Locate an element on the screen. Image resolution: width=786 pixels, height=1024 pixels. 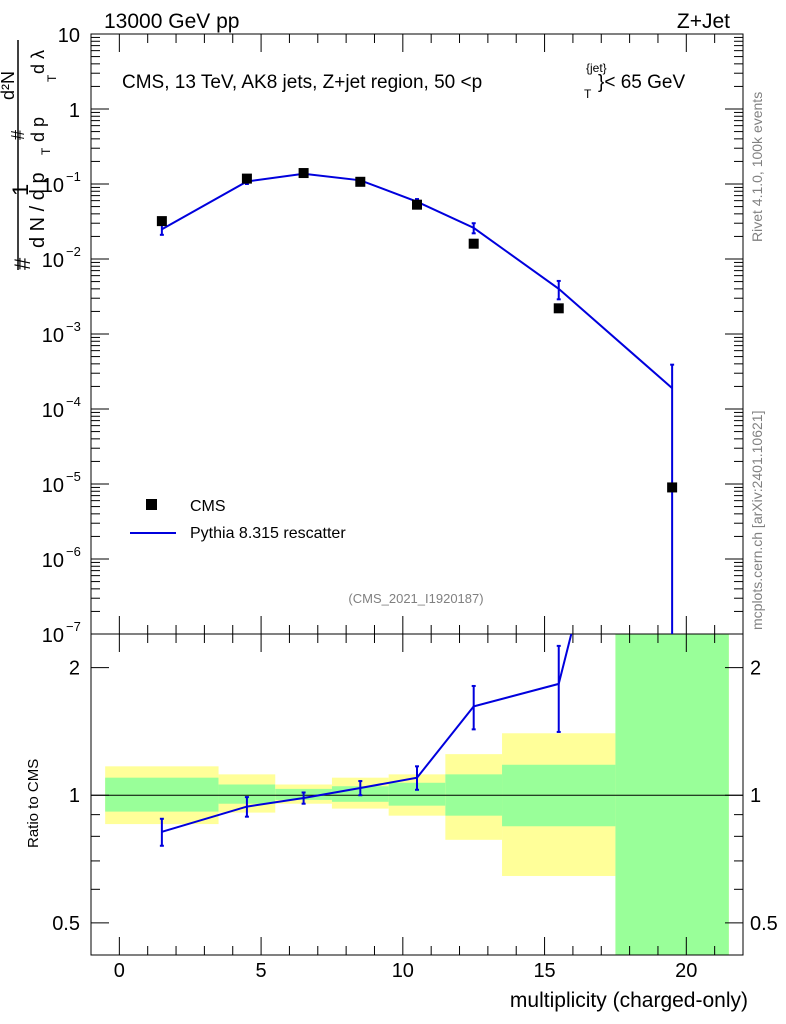
ratio-ytick-label-right-2: 2 is located at coordinates (755, 669).